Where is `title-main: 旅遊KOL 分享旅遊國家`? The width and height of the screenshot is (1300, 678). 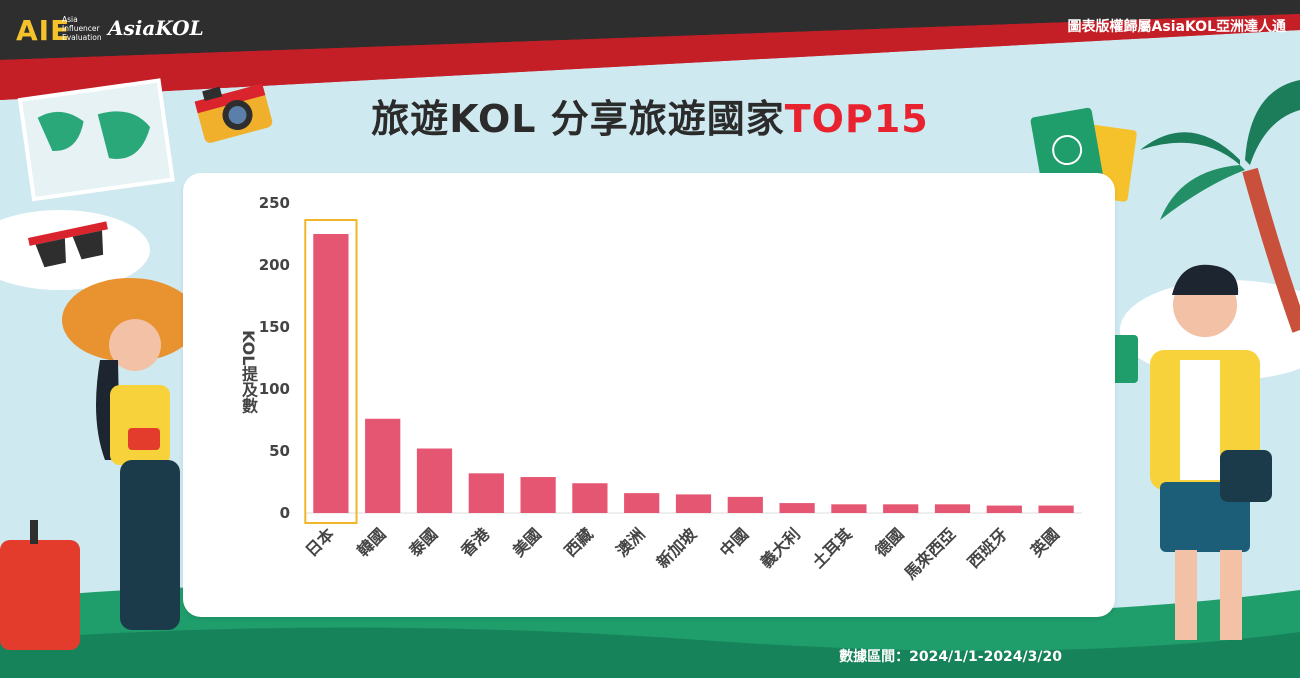
title-main: 旅遊KOL 分享旅遊國家 is located at coordinates (578, 119).